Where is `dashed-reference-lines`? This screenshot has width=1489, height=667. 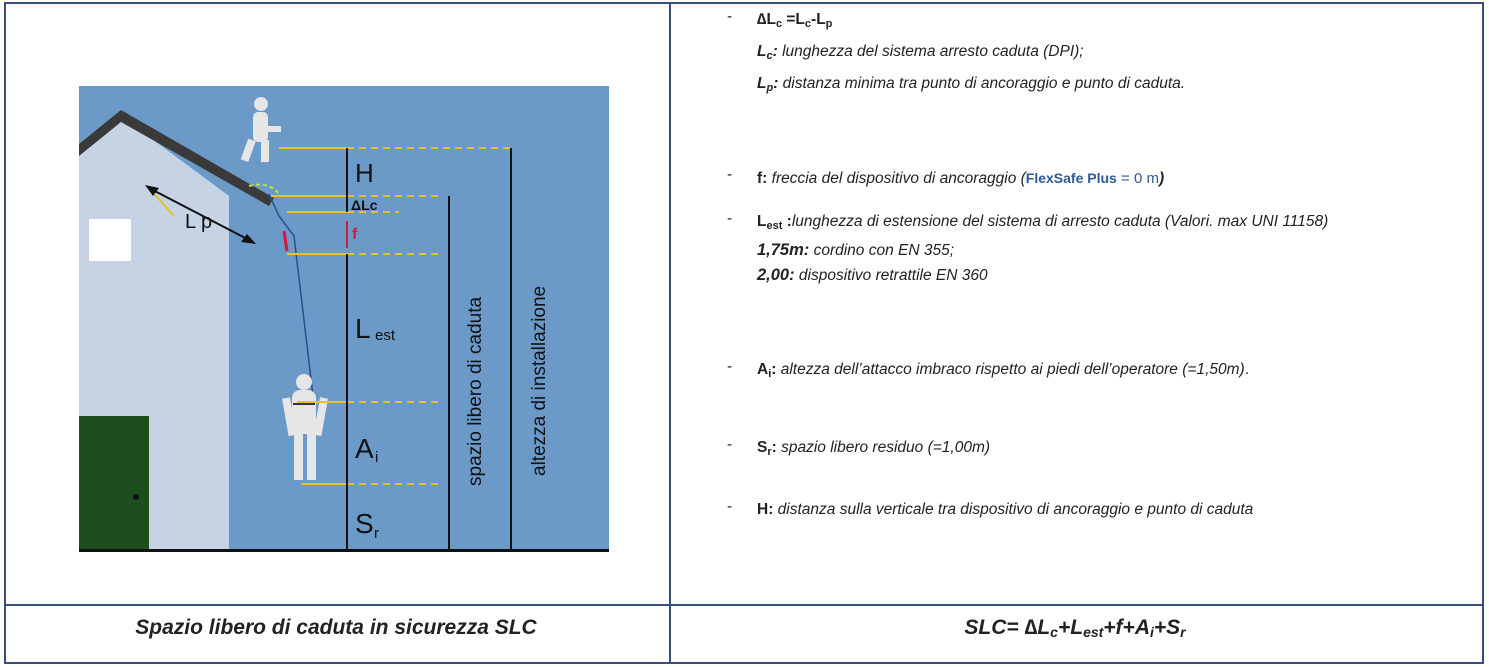
dashed-reference-lines is located at coordinates (429, 316).